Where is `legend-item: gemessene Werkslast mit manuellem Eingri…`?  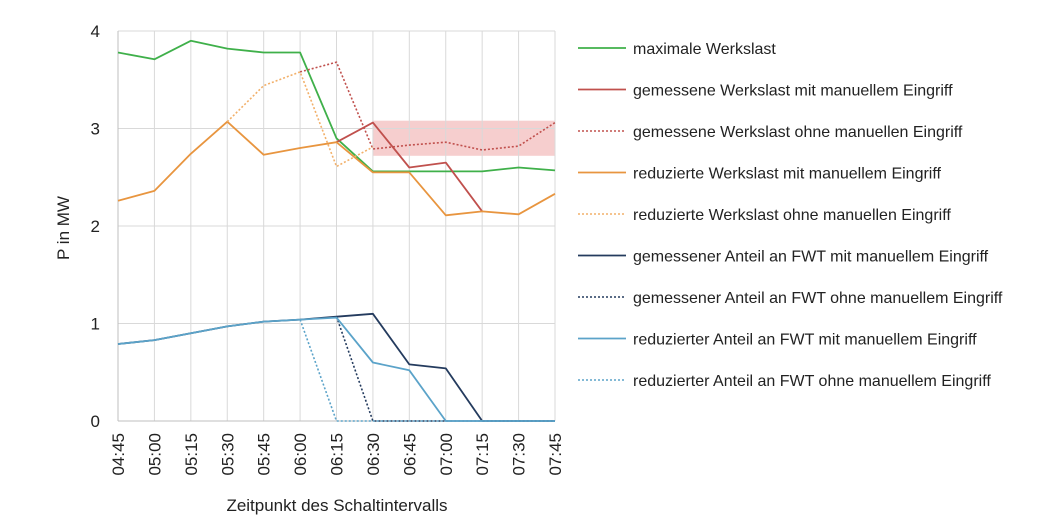
legend-item: gemessene Werkslast mit manuellem Eingri… is located at coordinates (765, 91).